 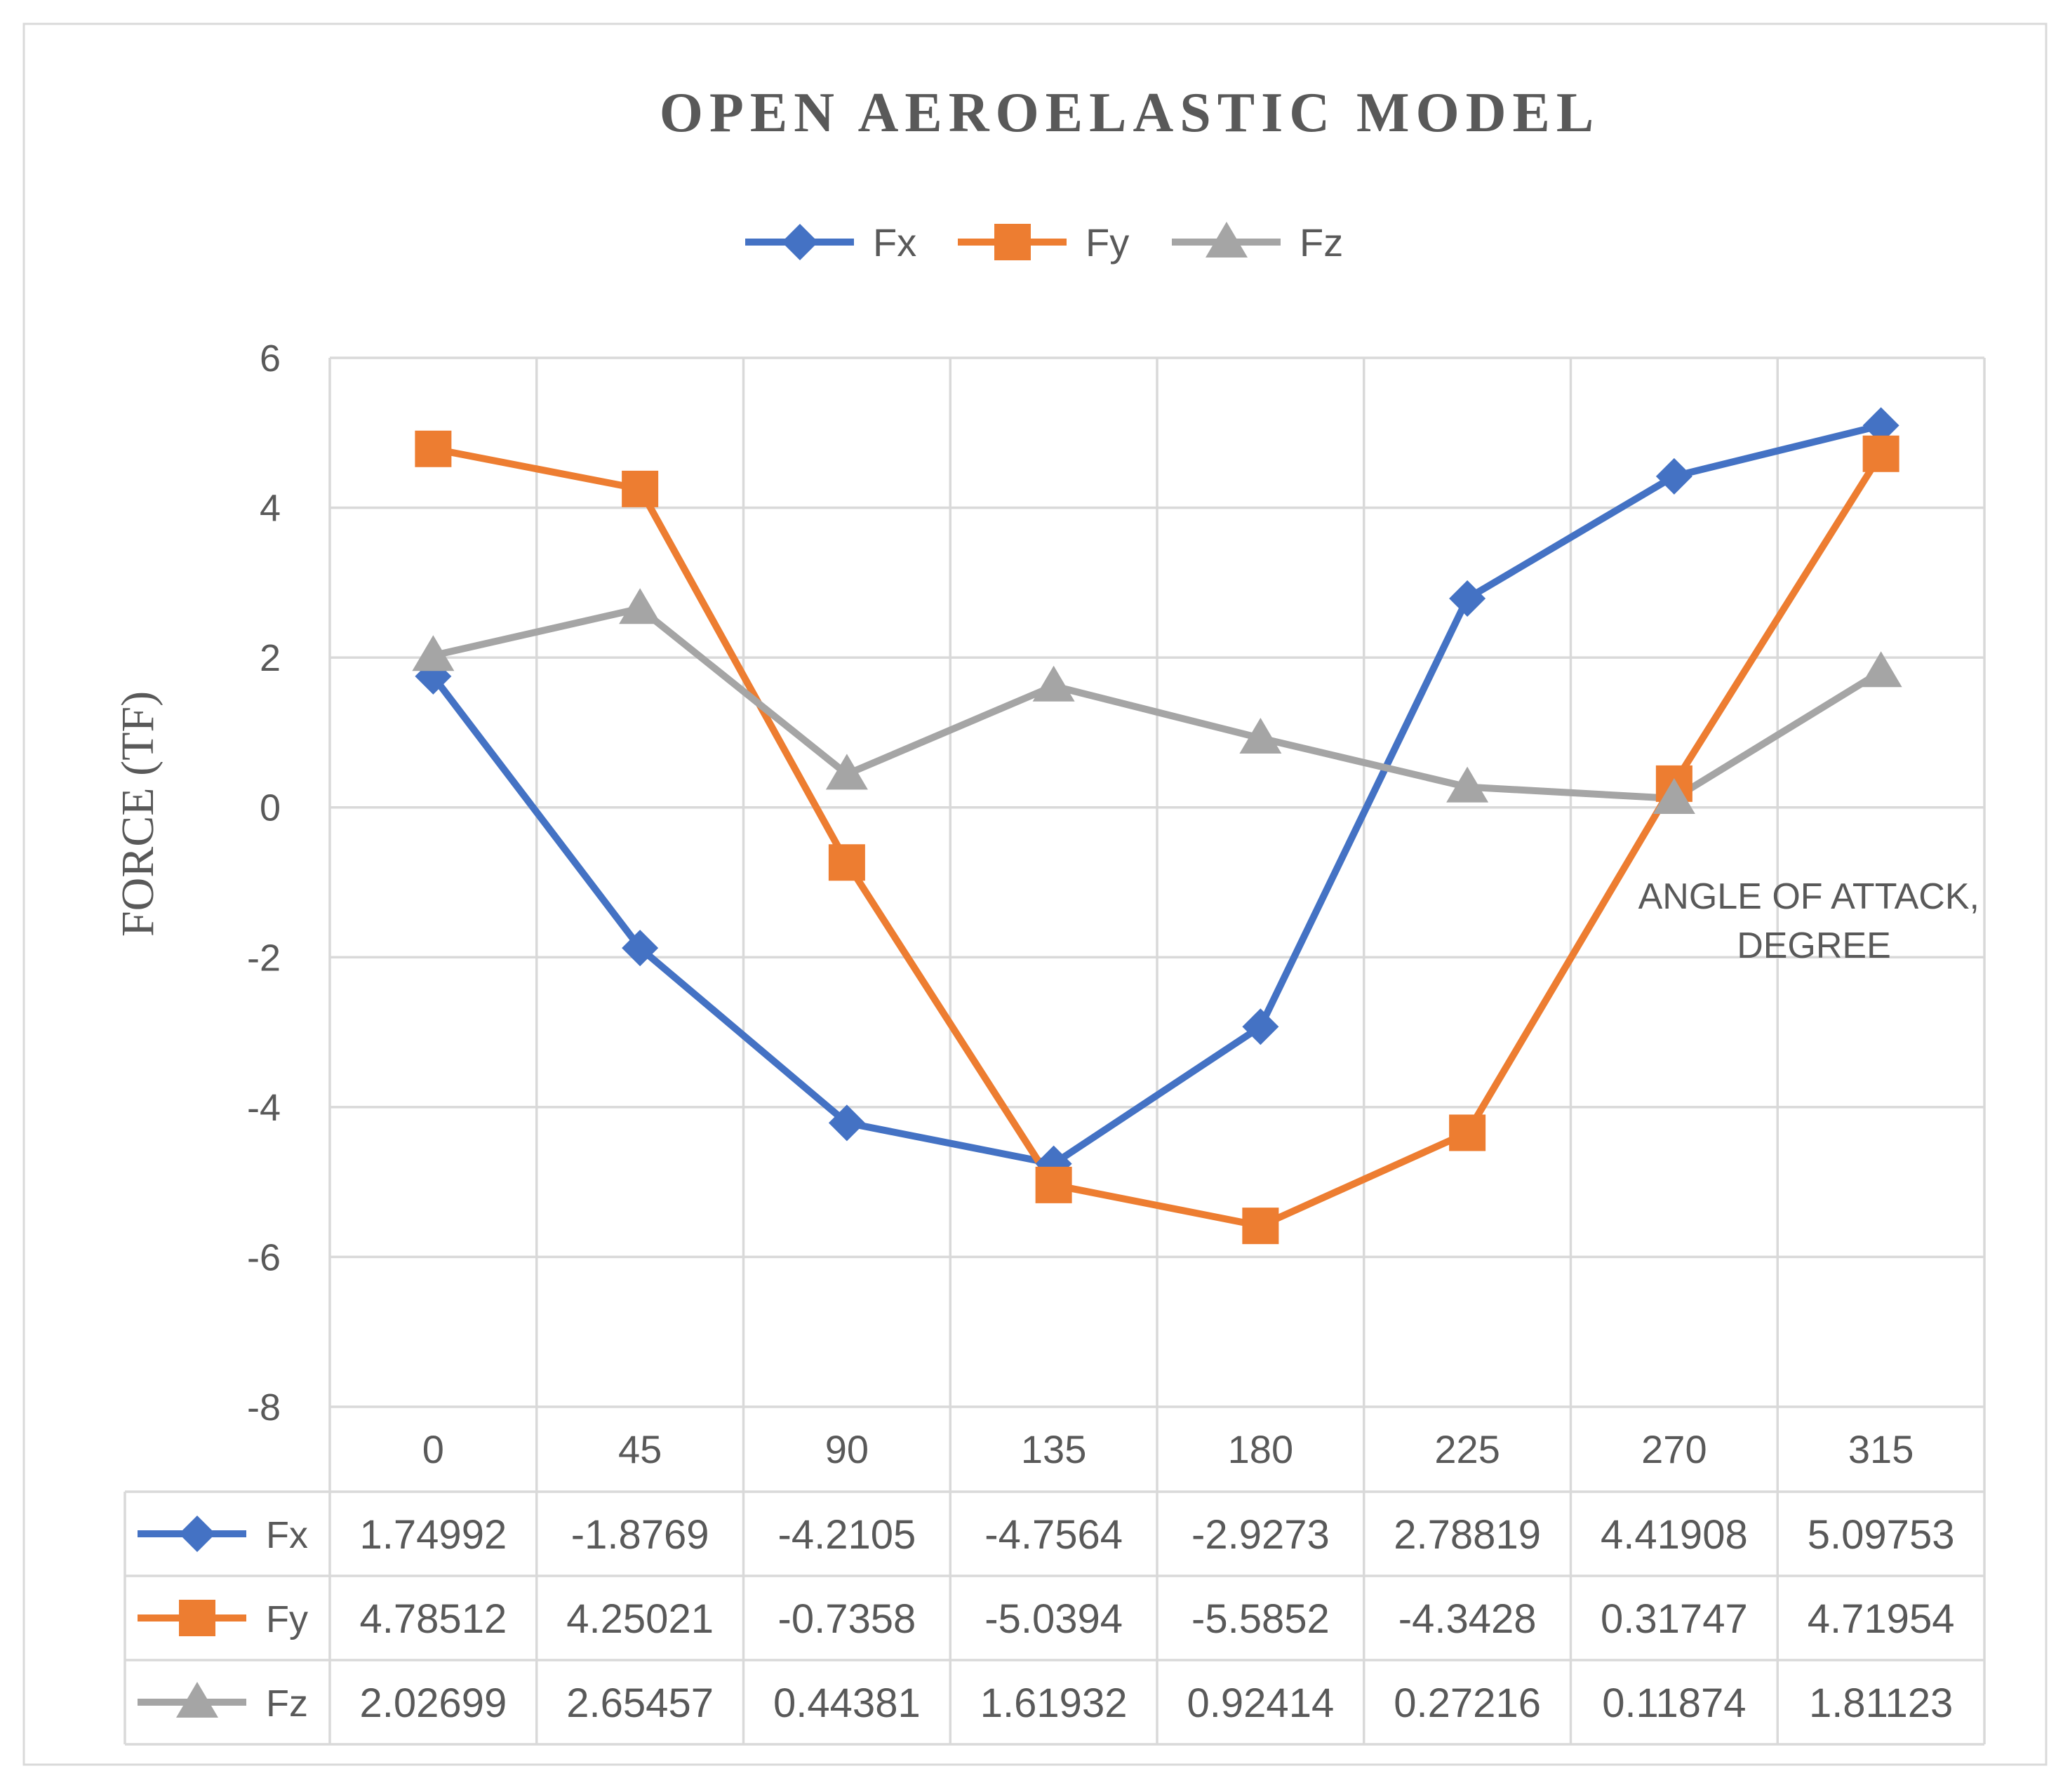 I want to click on y-tick-label: 0, so click(x=270, y=808).